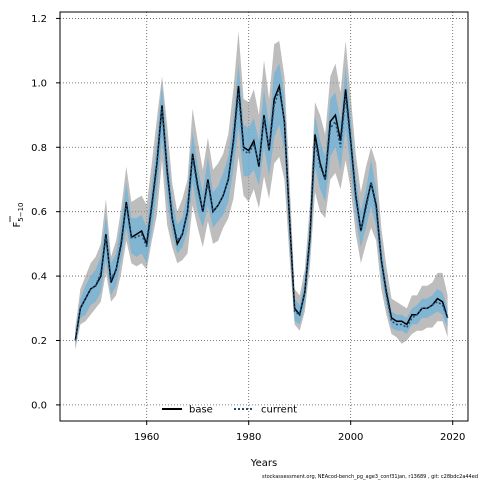 This screenshot has width=480, height=480. What do you see at coordinates (39, 148) in the screenshot?
I see `y-tick-label: 0.8` at bounding box center [39, 148].